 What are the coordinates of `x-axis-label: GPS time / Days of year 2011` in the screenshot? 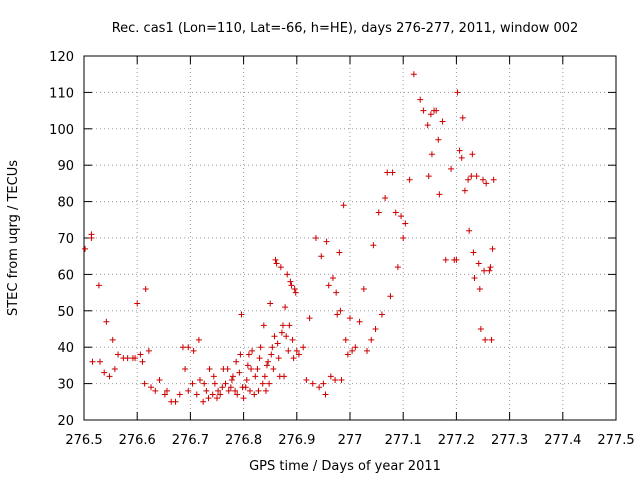 It's located at (345, 466).